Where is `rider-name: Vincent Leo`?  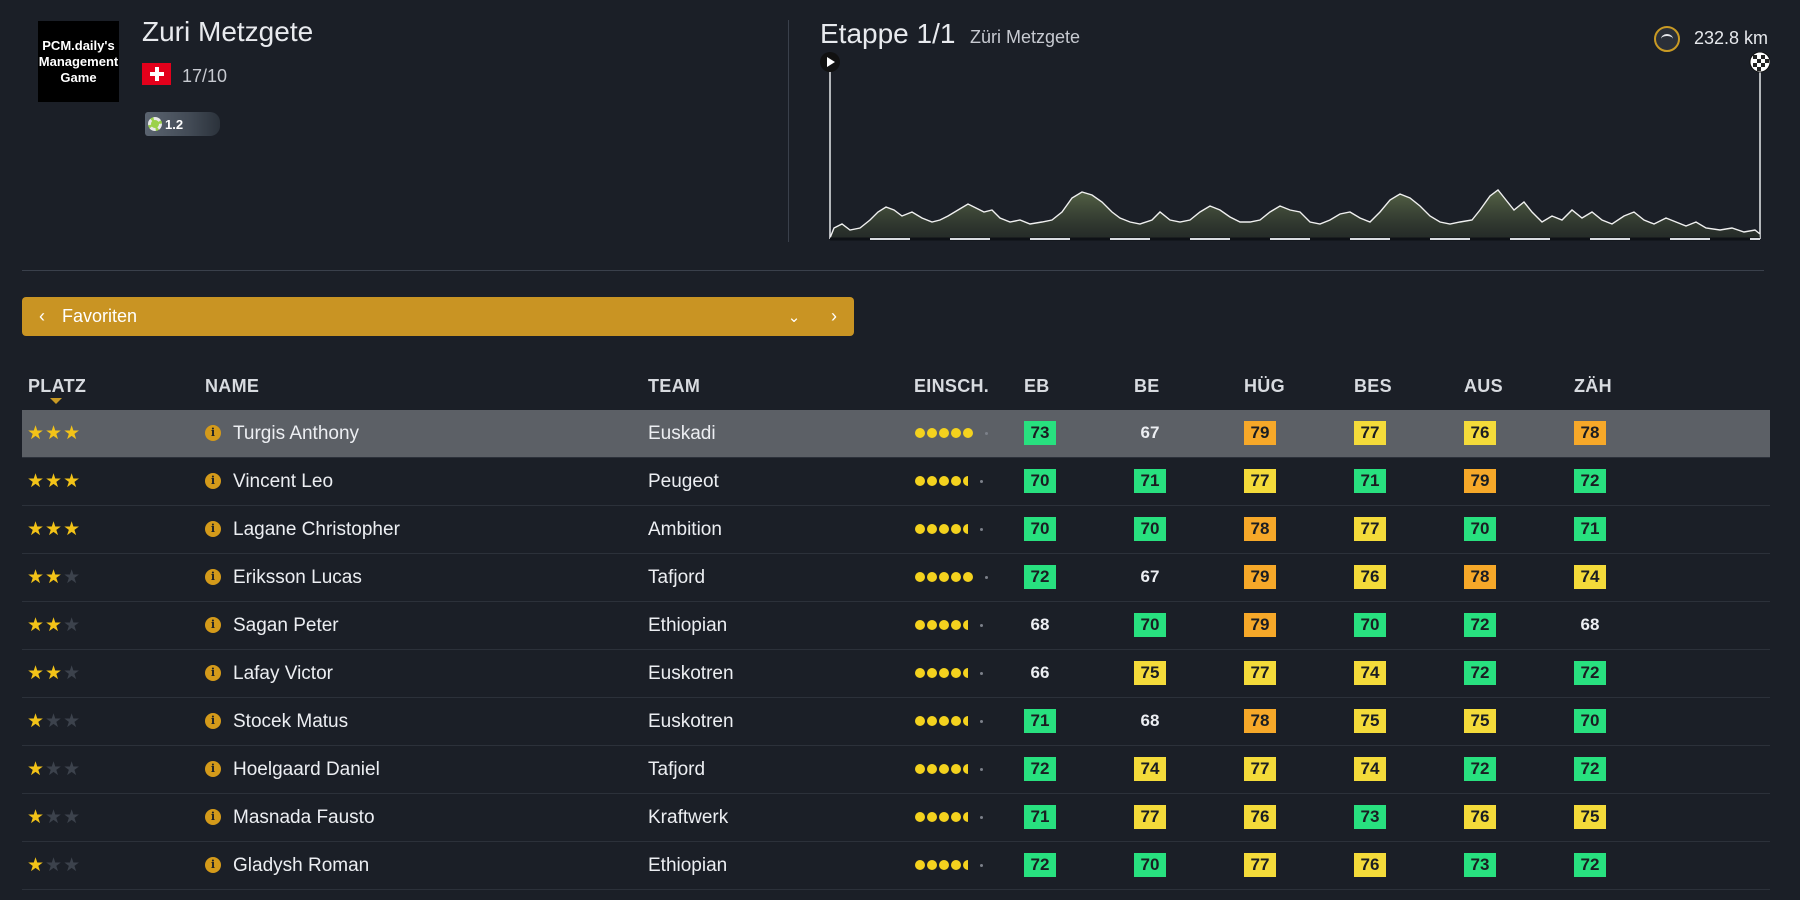
rider-name: Vincent Leo is located at coordinates (283, 481).